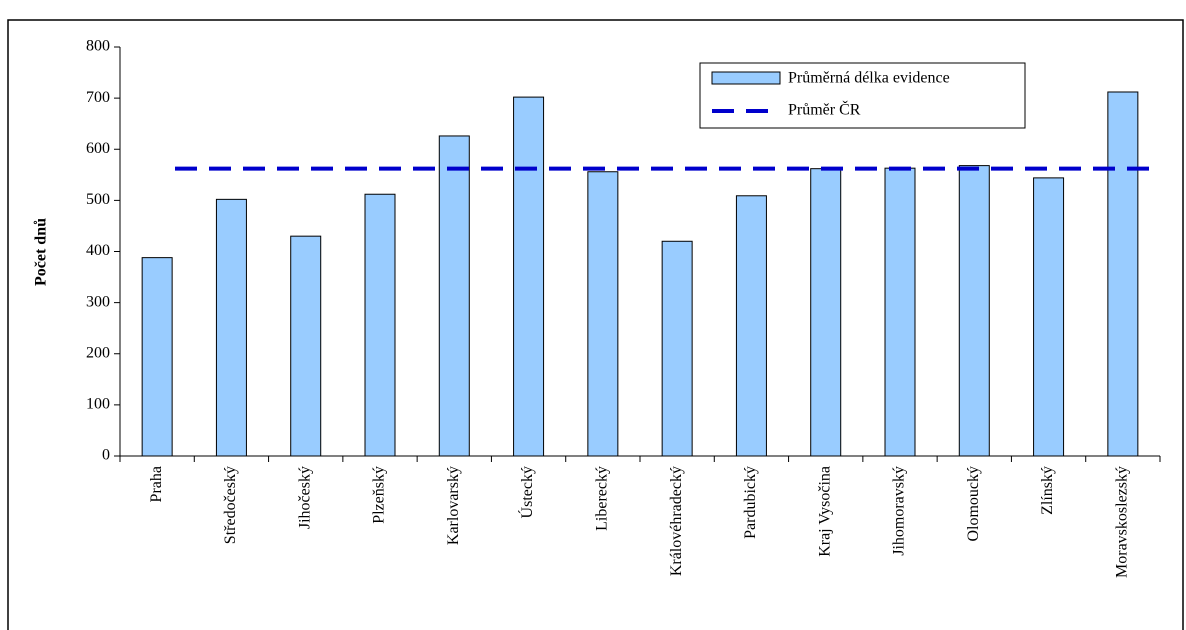  Describe the element at coordinates (746, 78) in the screenshot. I see `legend-swatch` at that location.